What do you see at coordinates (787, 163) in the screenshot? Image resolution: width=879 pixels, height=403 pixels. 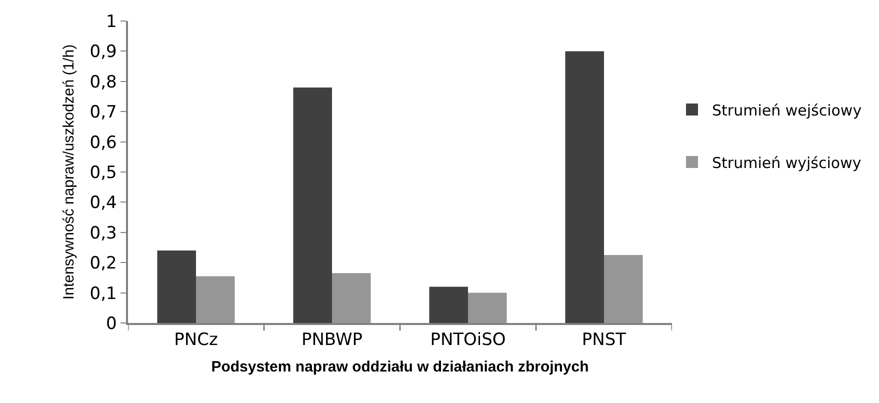 I see `legend-label: Strumień wyjściowy` at bounding box center [787, 163].